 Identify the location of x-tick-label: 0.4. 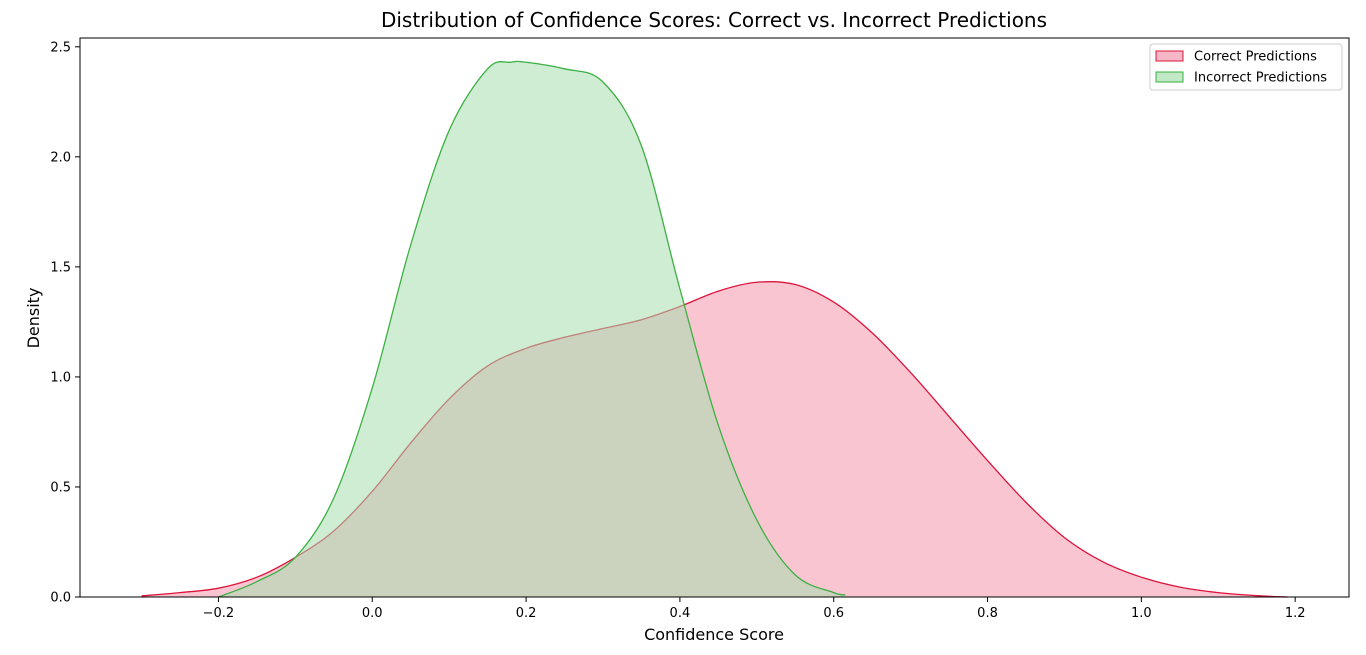
(680, 613).